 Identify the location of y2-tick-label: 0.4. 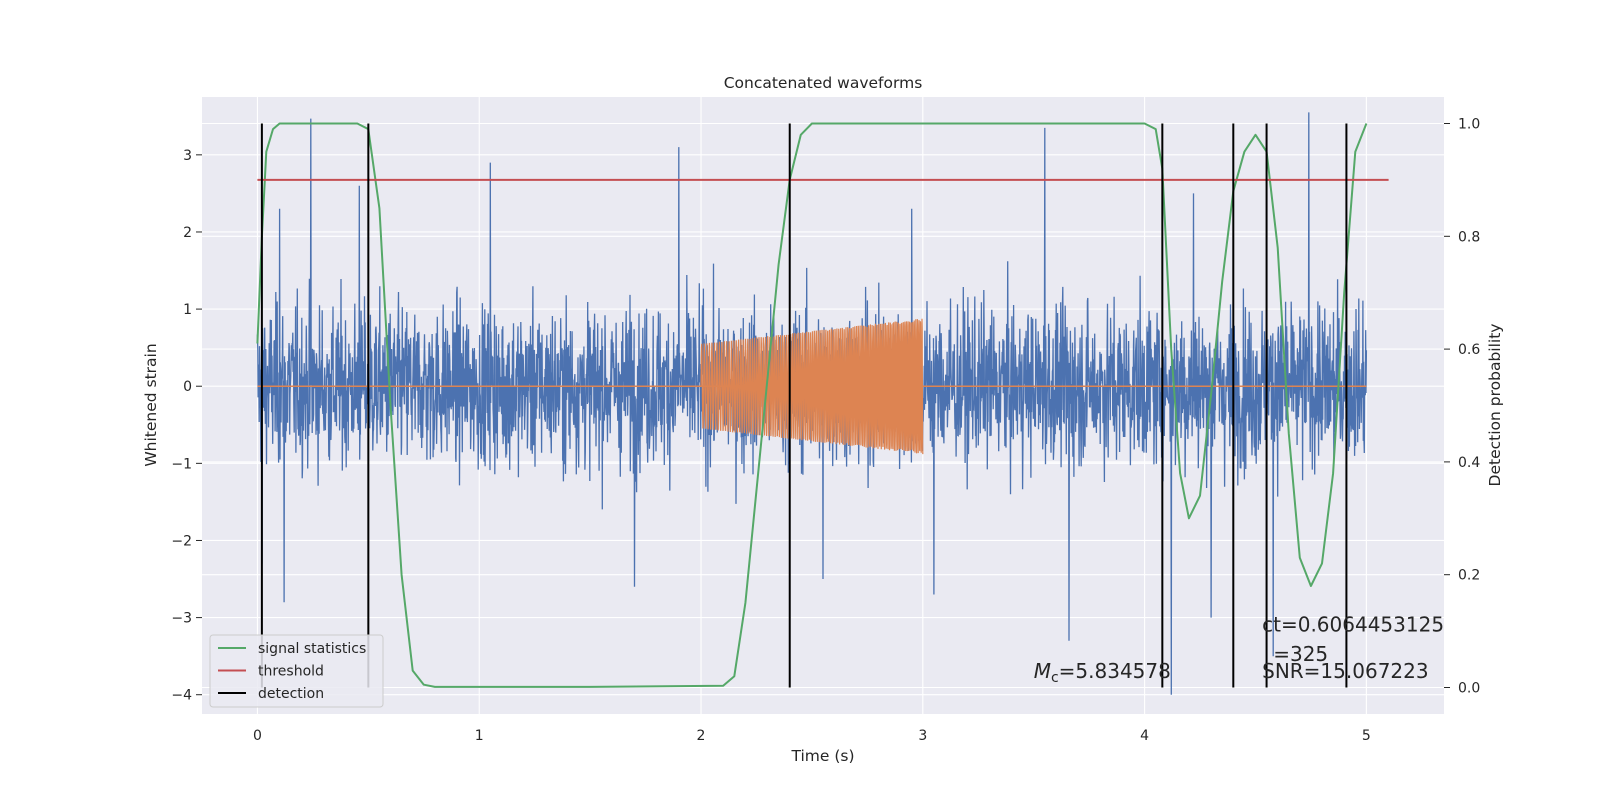
(1469, 463).